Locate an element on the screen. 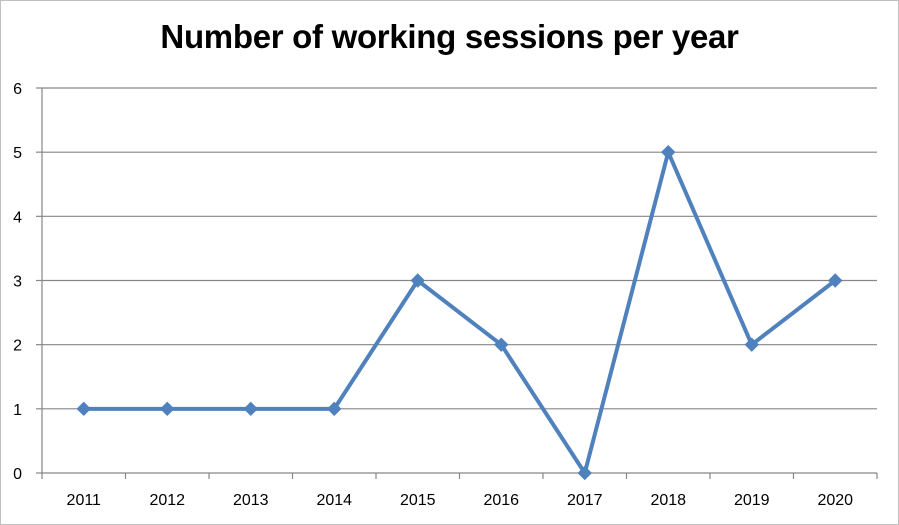  x-tick-label: 2011 is located at coordinates (84, 500).